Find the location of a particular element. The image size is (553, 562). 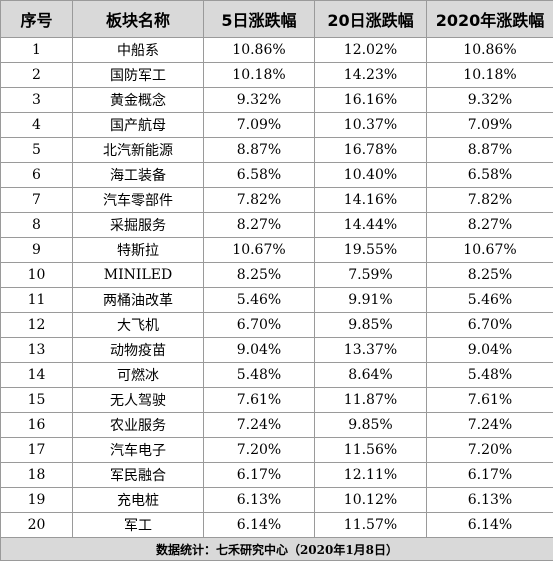

change-5day-cell: 9.04% is located at coordinates (259, 350).